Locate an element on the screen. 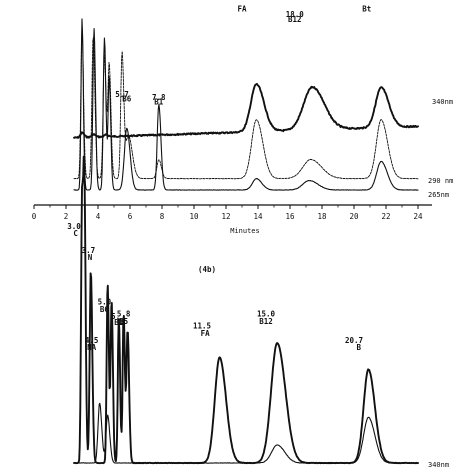 This screenshot has height=474, width=474. peak-label: 7.8 is located at coordinates (159, 97).